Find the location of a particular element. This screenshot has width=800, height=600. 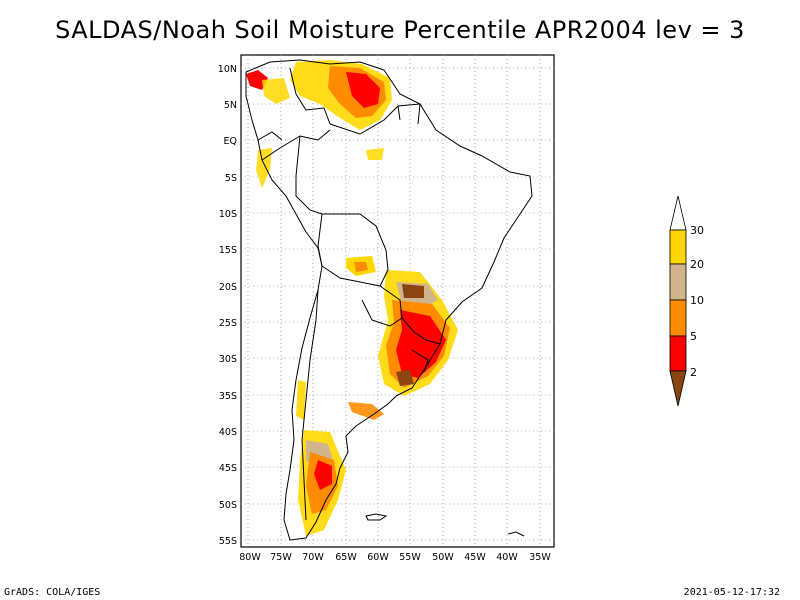

legend-labels: 30 20 10 5 2 is located at coordinates (697, 301).